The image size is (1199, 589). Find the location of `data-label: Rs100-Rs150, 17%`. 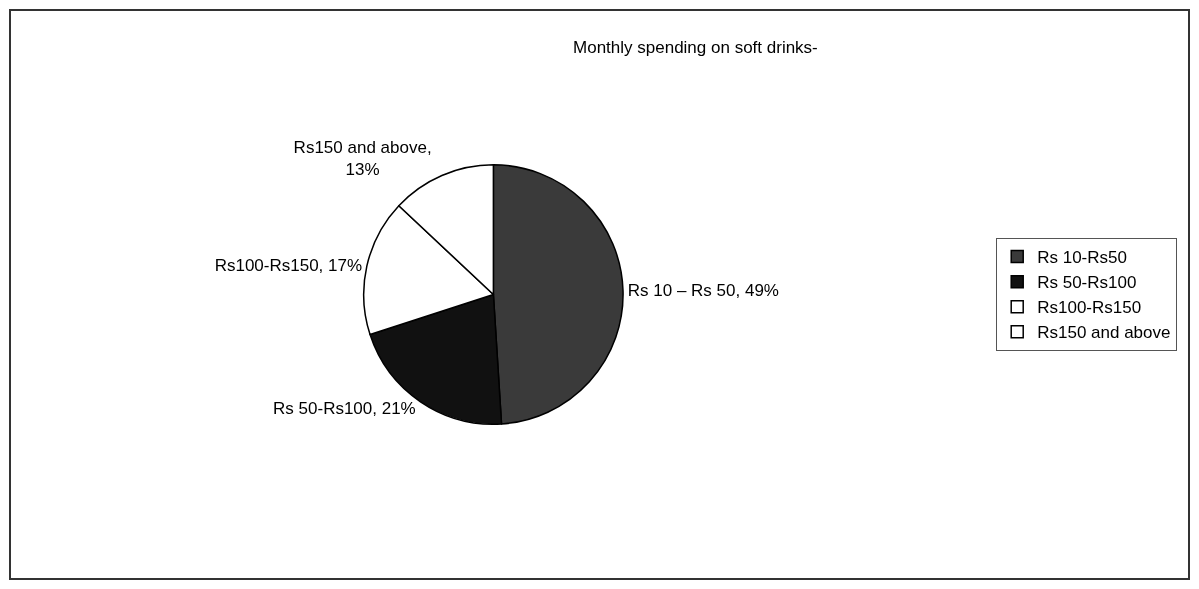

data-label: Rs100-Rs150, 17% is located at coordinates (288, 266).